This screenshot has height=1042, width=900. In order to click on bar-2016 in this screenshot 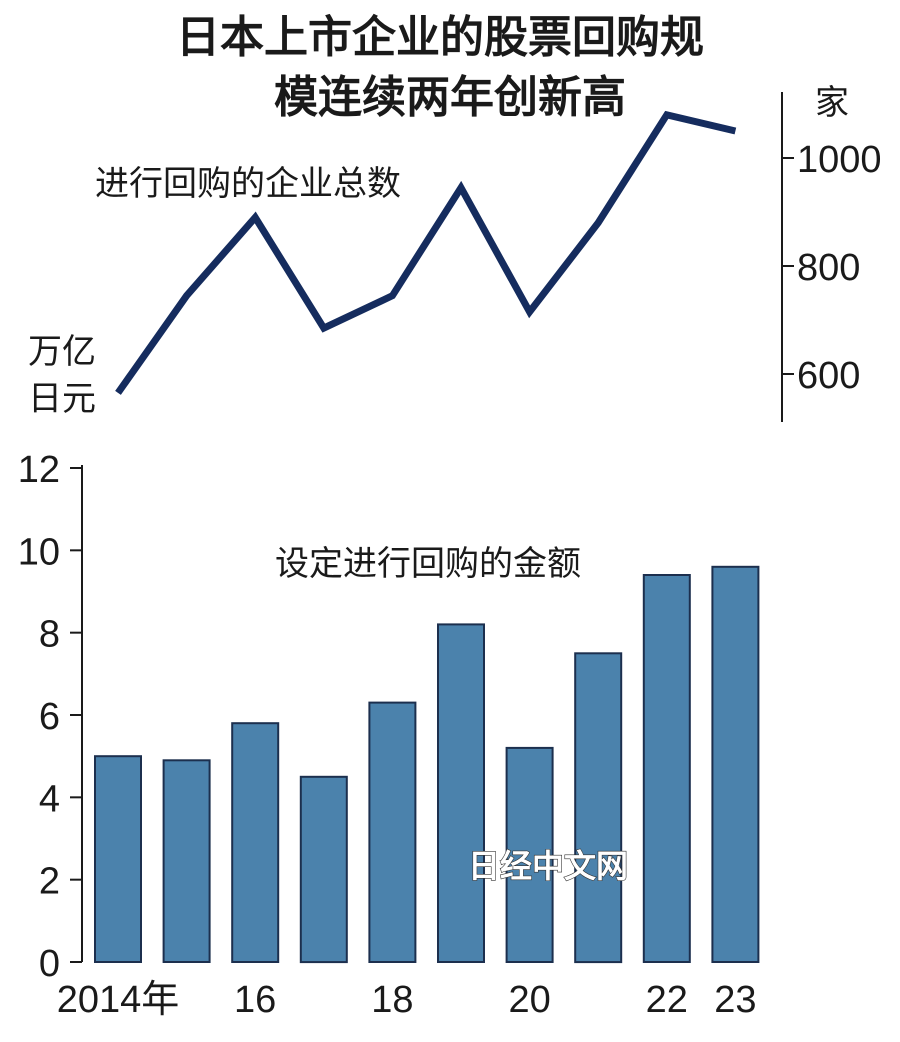, I will do `click(255, 843)`.